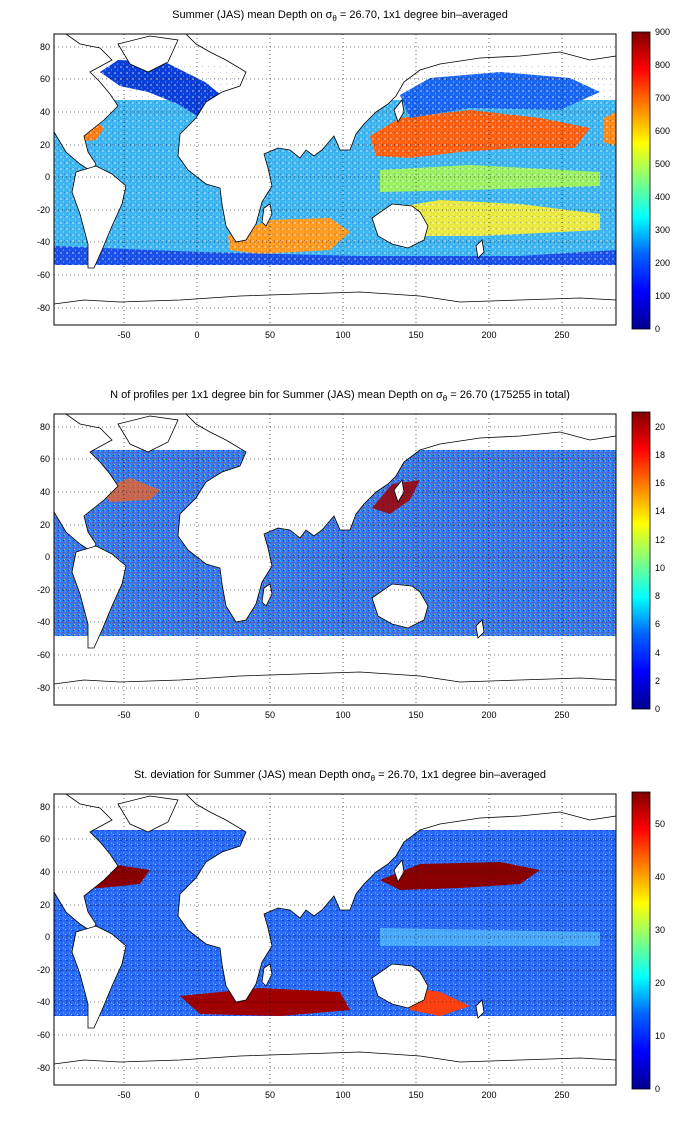  I want to click on colorbar-tick-label: 16, so click(660, 483).